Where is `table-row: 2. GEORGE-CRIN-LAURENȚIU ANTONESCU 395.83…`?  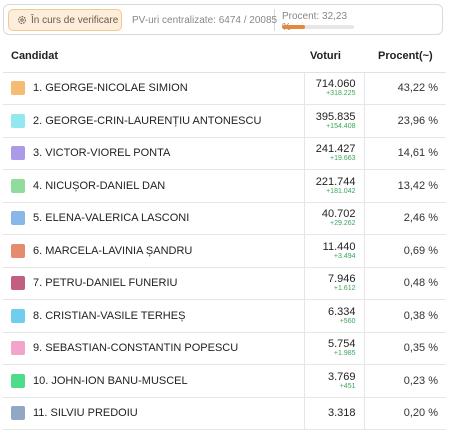
table-row: 2. GEORGE-CRIN-LAURENȚIU ANTONESCU 395.83… is located at coordinates (224, 121).